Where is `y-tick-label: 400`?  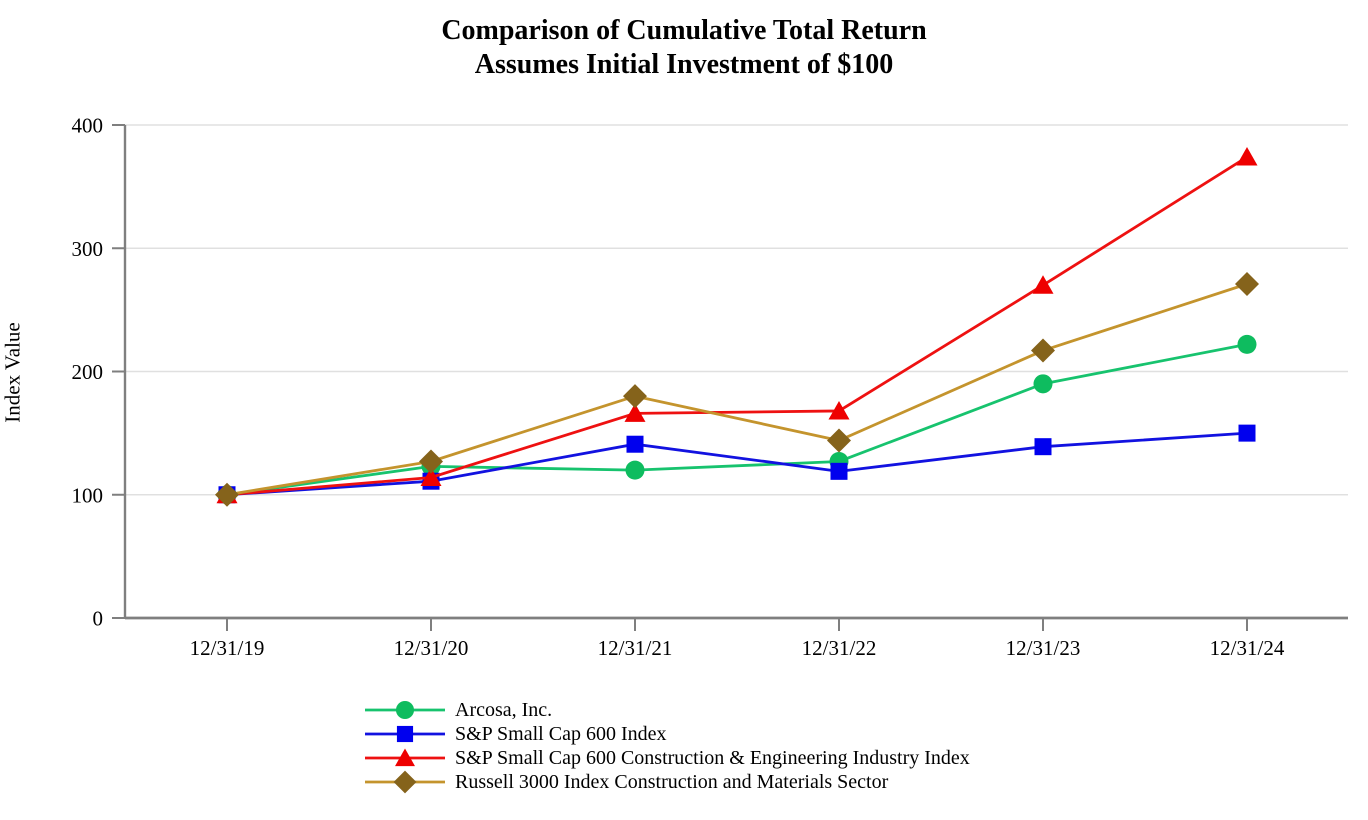 y-tick-label: 400 is located at coordinates (88, 126).